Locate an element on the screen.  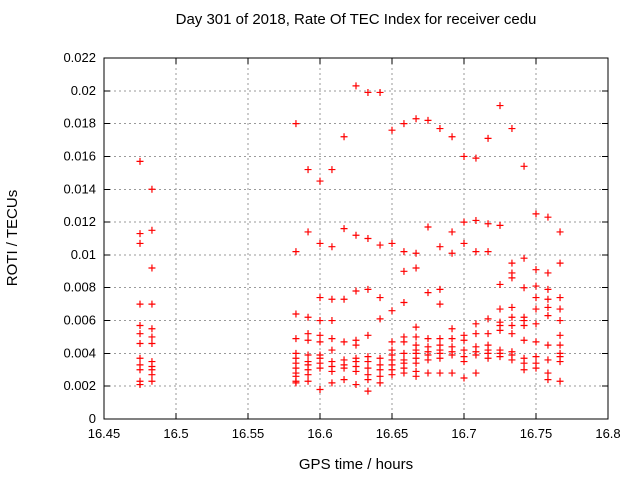
y-tick-label: 0.018 is located at coordinates (79, 123).